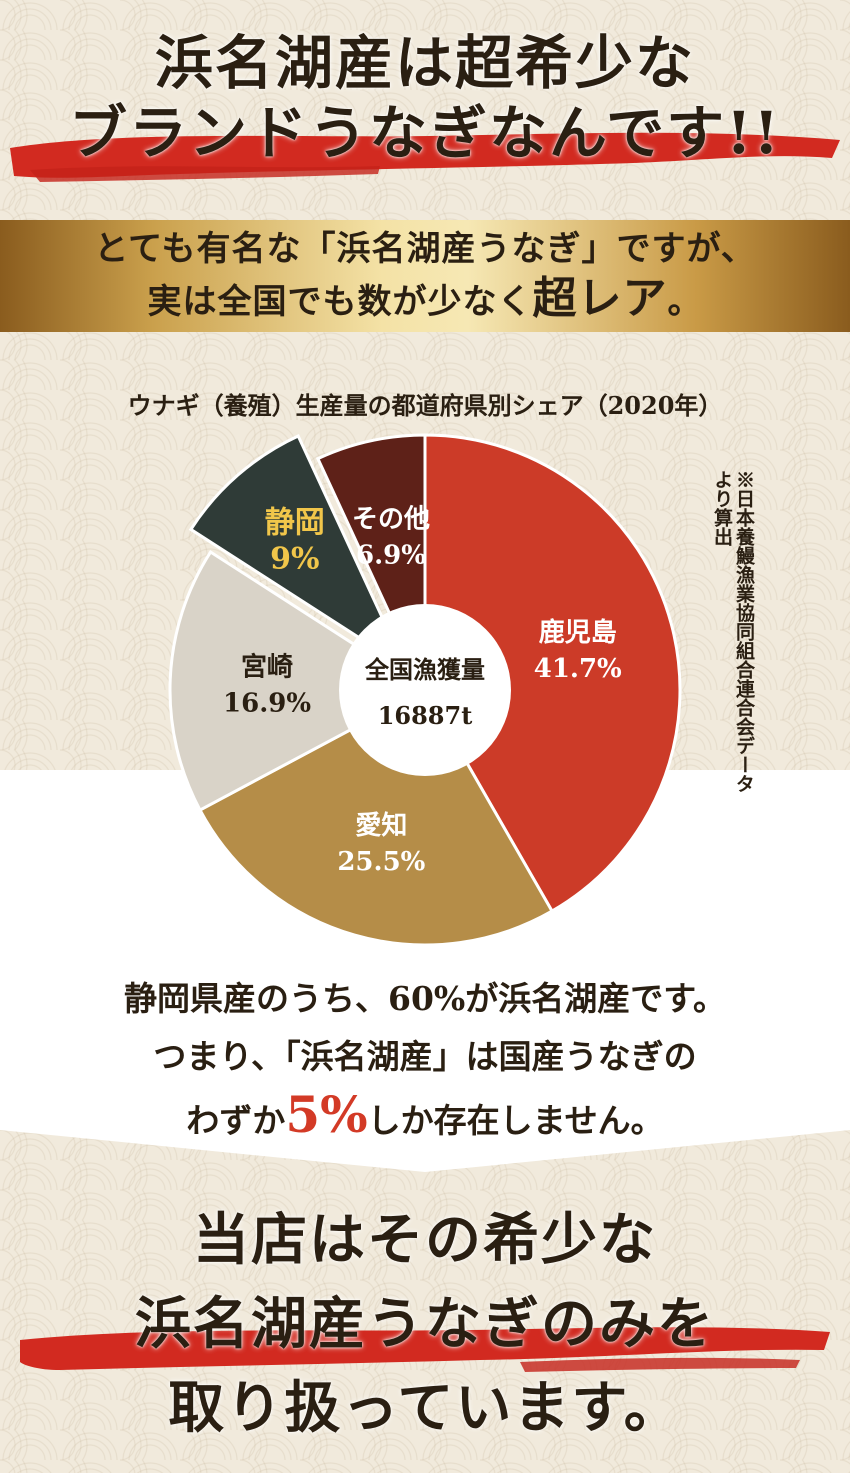 Image resolution: width=850 pixels, height=1473 pixels. I want to click on headline-bottom-line2: 浜名湖産うなぎのみを, so click(425, 1324).